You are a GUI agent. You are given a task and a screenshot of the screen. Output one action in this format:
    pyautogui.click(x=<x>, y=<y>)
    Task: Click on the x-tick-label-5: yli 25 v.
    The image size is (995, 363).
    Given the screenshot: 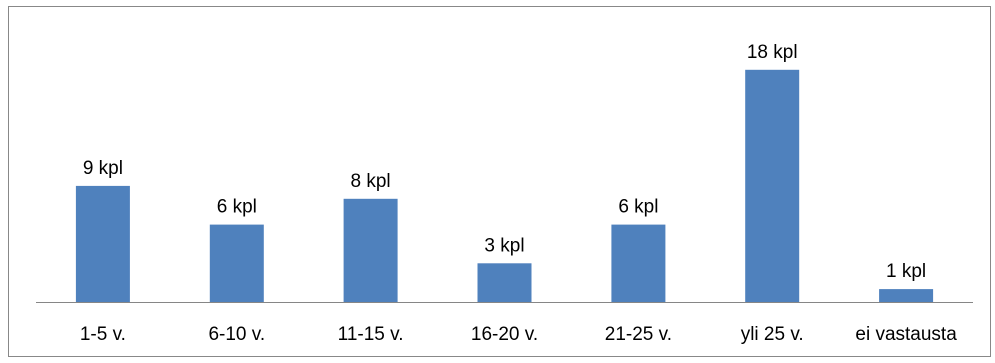 What is the action you would take?
    pyautogui.click(x=772, y=334)
    